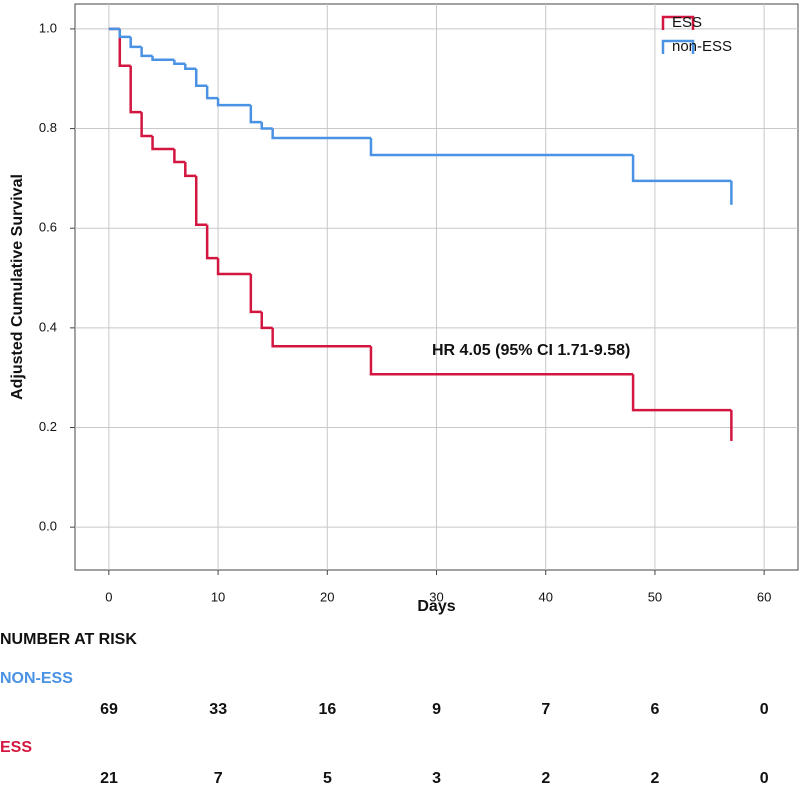  I want to click on x-tick-label: 30, so click(436, 596).